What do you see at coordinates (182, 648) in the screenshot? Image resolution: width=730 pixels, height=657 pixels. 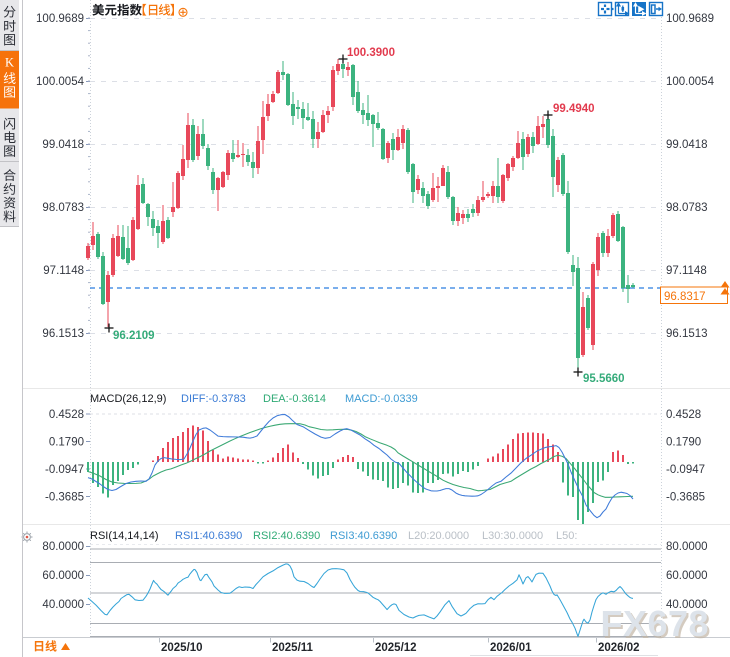 I see `svg-text: 2025/10` at bounding box center [182, 648].